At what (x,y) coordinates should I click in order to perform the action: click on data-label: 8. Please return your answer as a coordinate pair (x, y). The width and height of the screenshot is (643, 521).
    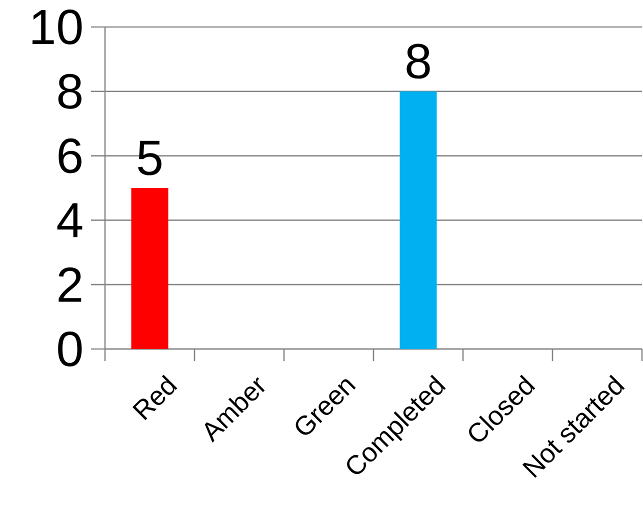
    Looking at the image, I should click on (418, 61).